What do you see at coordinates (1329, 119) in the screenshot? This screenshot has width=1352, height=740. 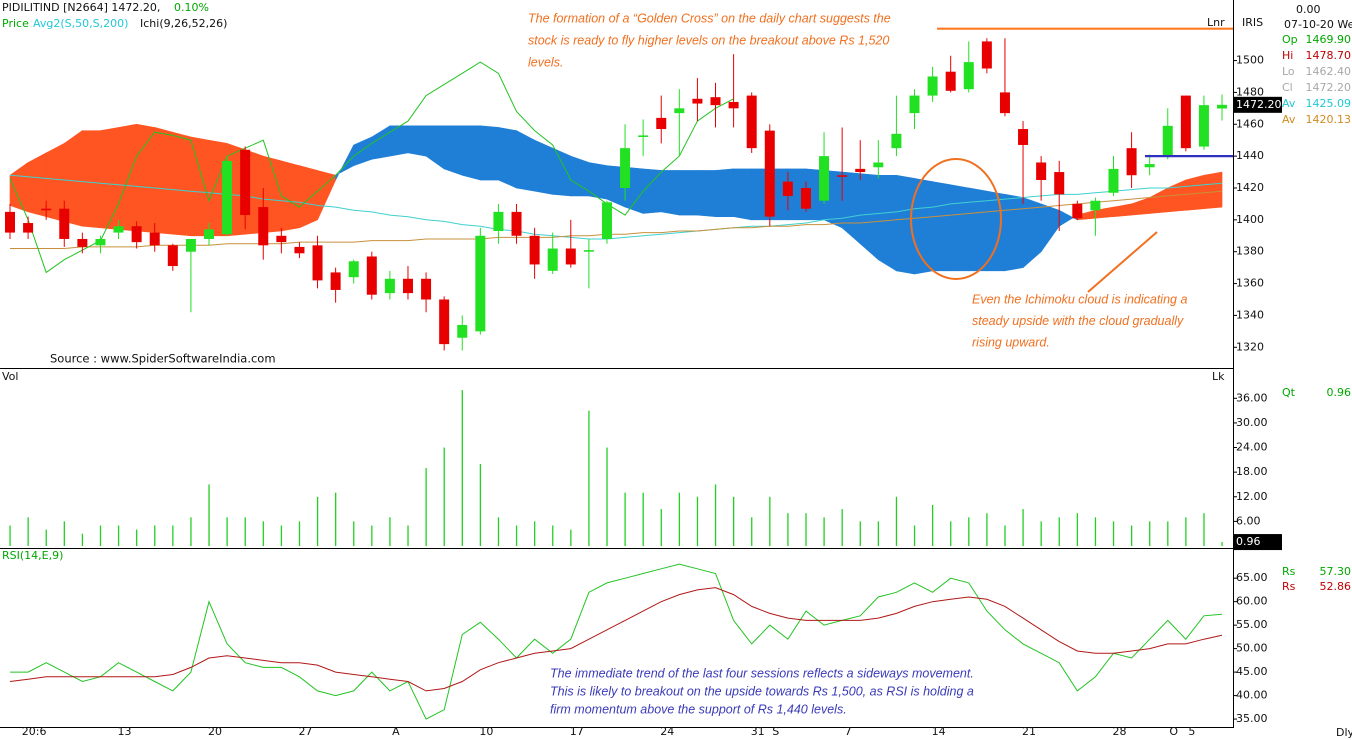 I see `info-value: 1420.13` at bounding box center [1329, 119].